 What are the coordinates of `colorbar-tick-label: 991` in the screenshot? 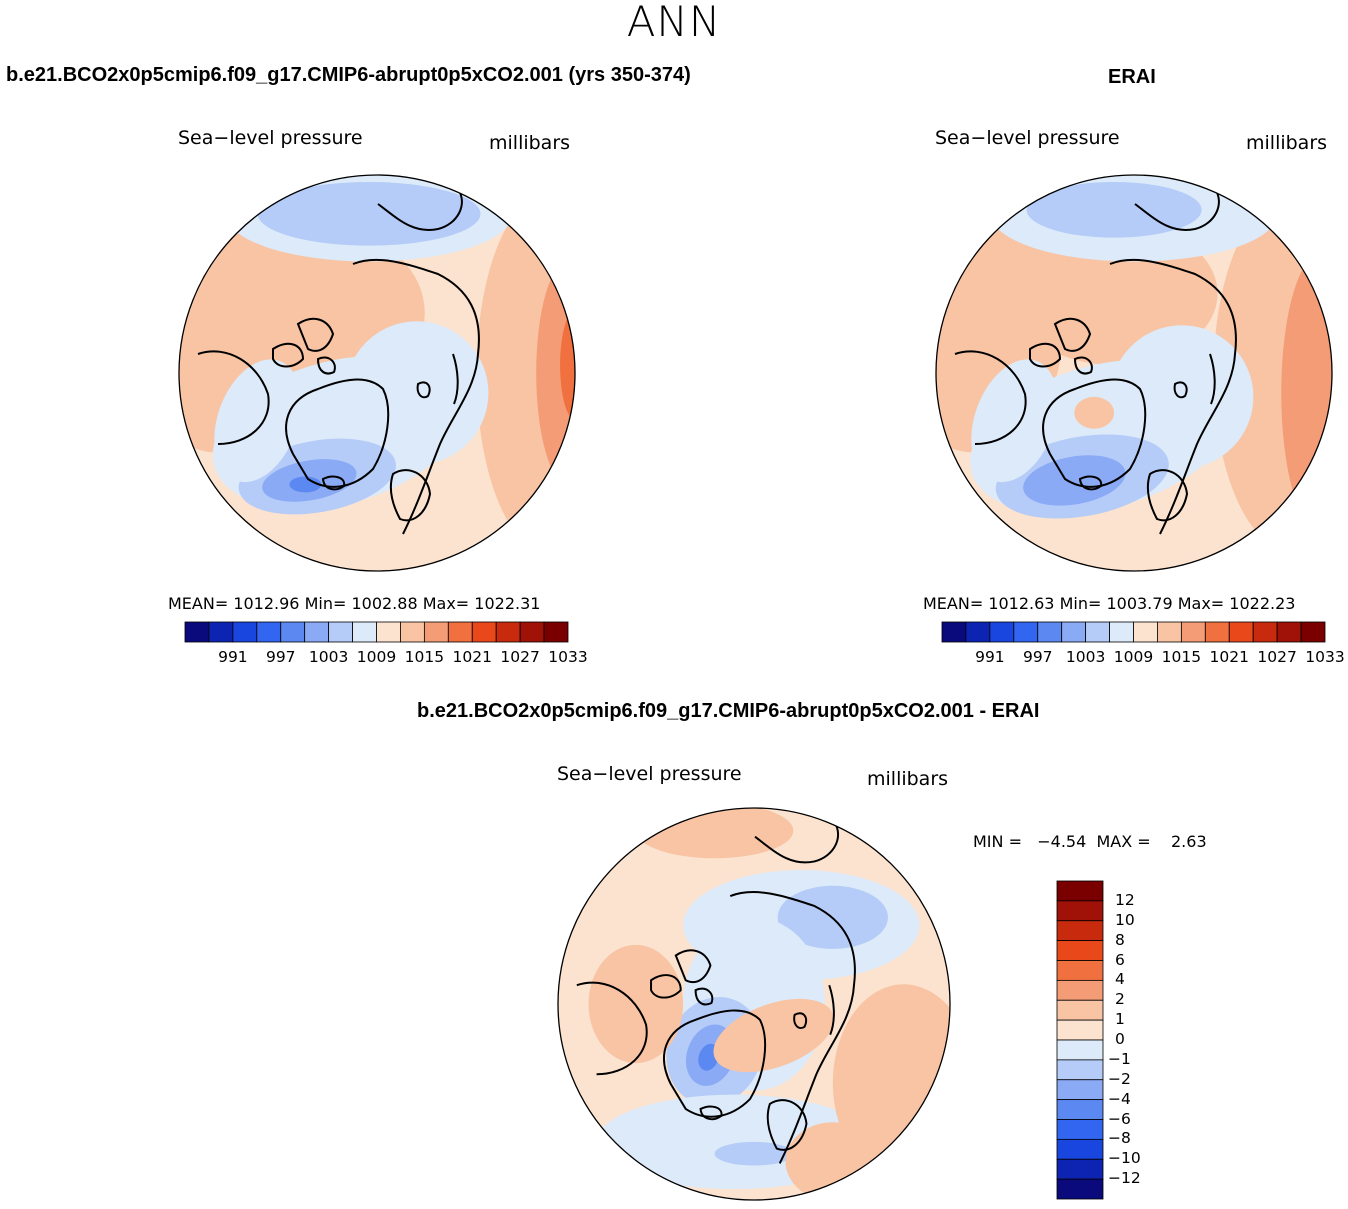 It's located at (233, 657).